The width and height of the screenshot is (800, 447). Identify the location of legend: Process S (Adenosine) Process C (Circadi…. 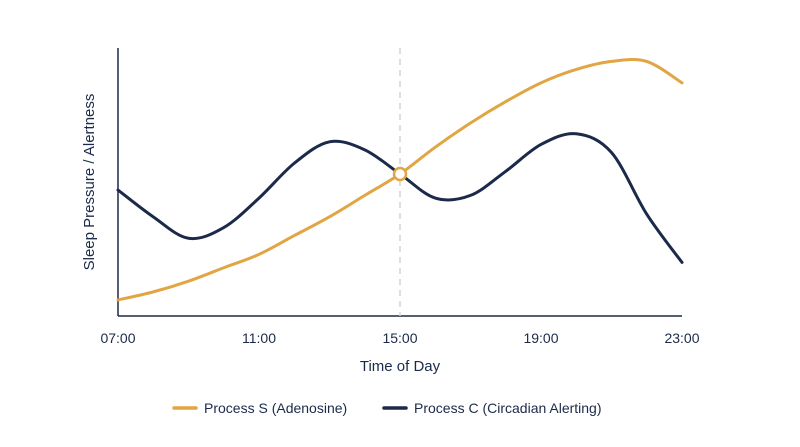
(387, 408).